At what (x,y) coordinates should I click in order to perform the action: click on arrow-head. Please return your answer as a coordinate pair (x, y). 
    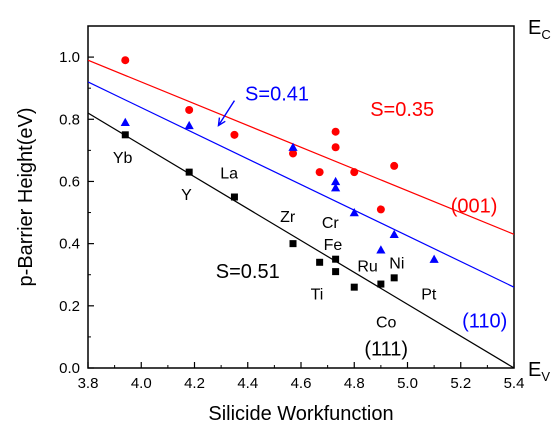
    Looking at the image, I should click on (221, 122).